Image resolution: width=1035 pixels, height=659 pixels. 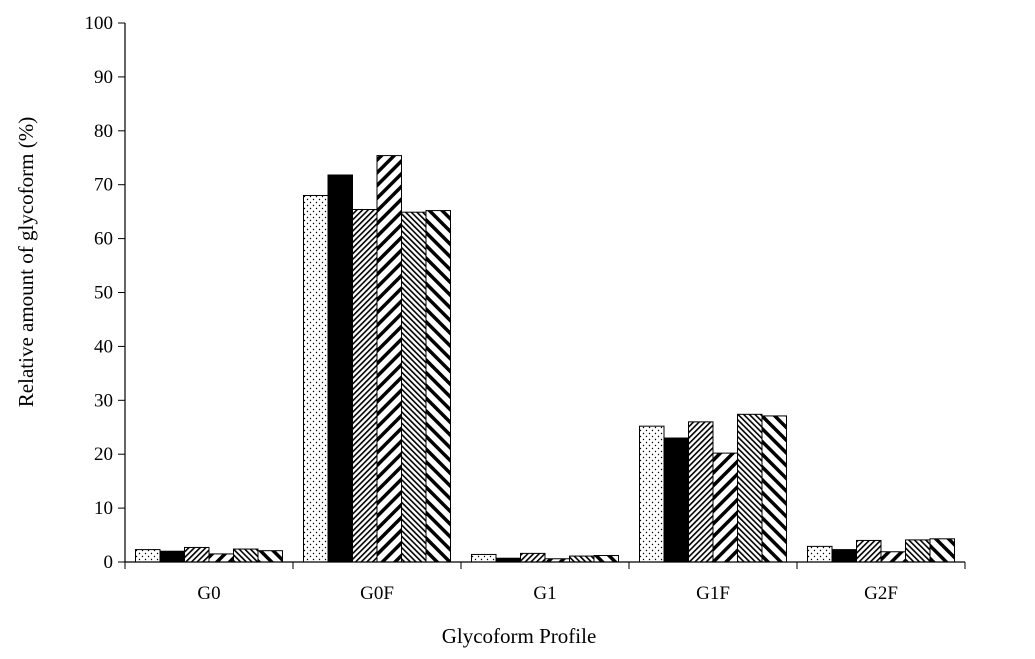 What do you see at coordinates (26, 262) in the screenshot?
I see `y-axis-title: Relative amount of glycoform (%)` at bounding box center [26, 262].